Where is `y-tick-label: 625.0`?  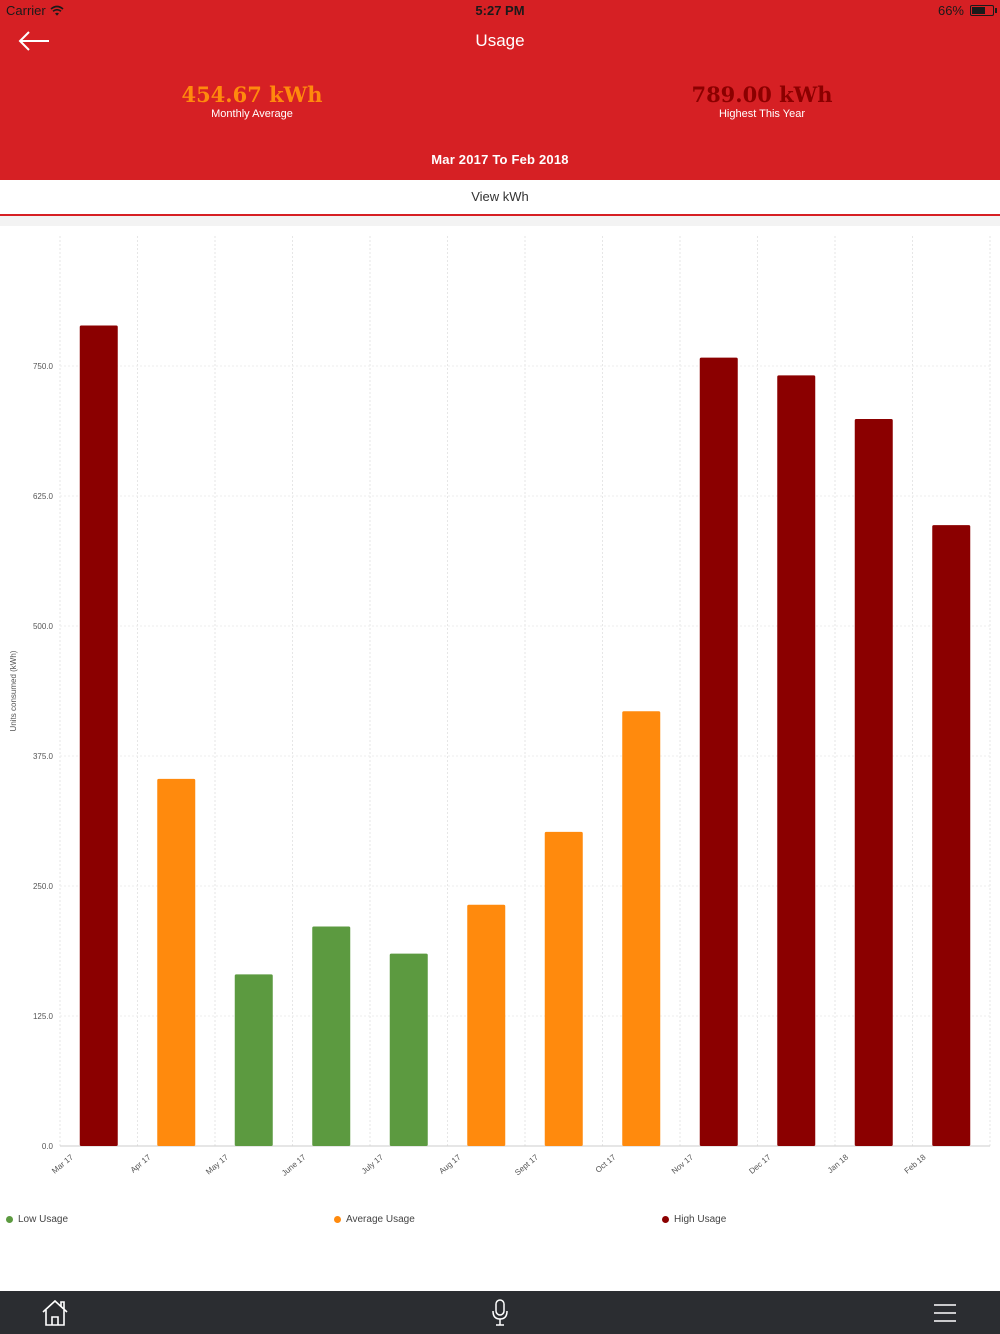 y-tick-label: 625.0 is located at coordinates (43, 496).